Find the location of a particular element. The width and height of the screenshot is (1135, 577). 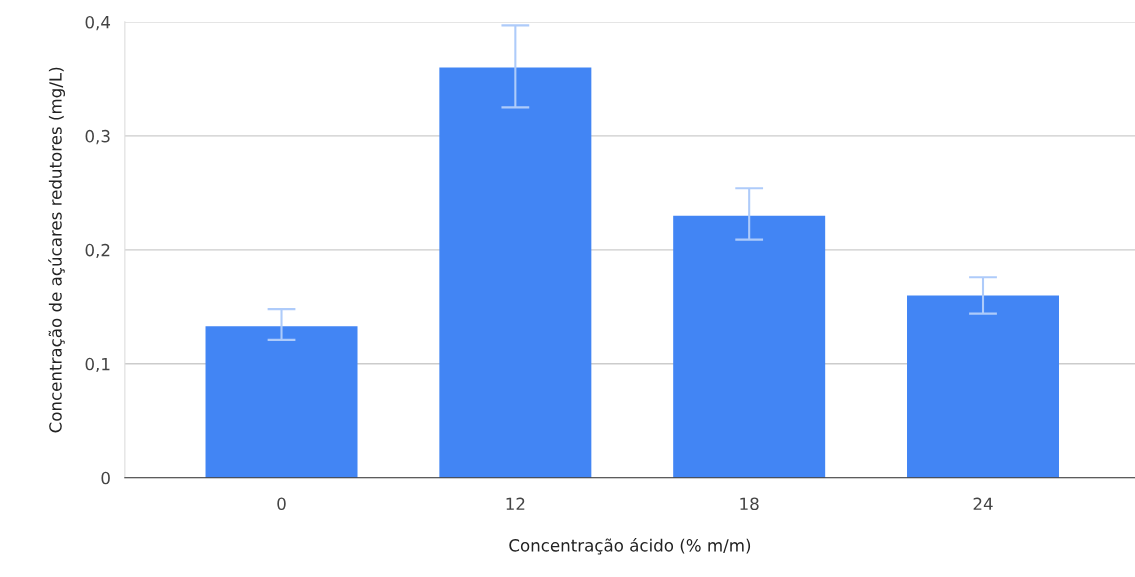

y-axis-title: Concentração de açúcares redutores (mg/L) is located at coordinates (57, 250).